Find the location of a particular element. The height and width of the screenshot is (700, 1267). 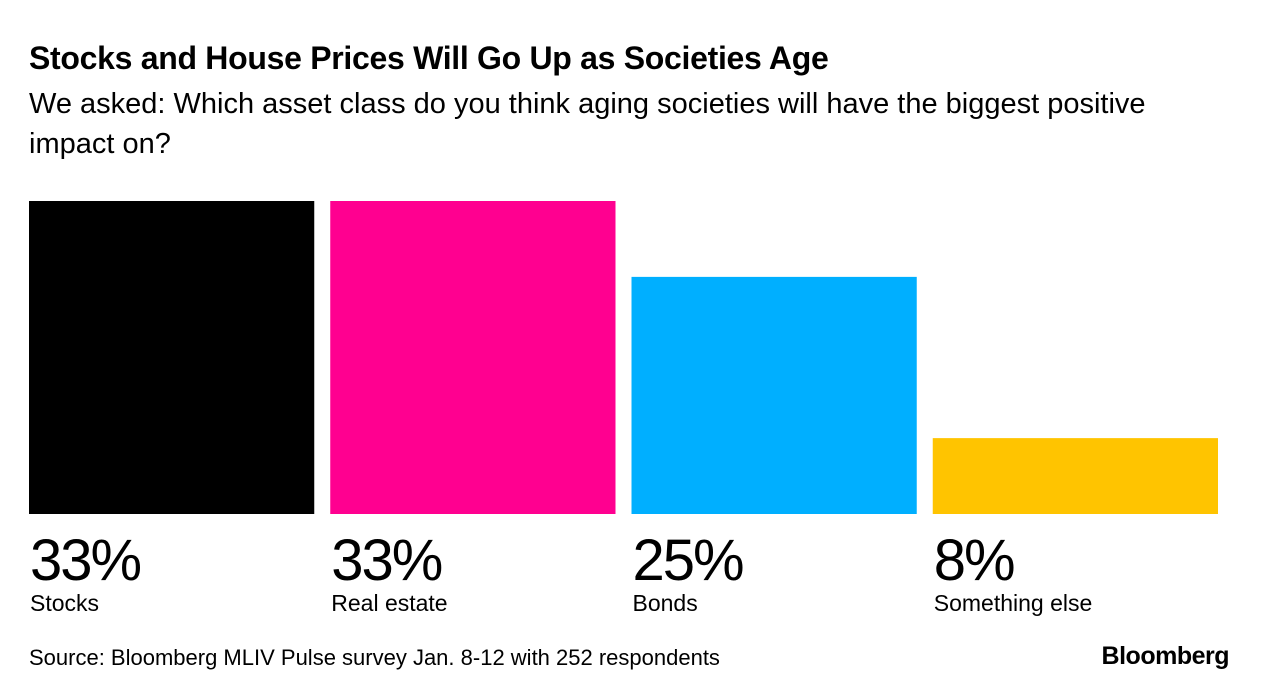

category-label-stocks: Stocks is located at coordinates (64, 603).